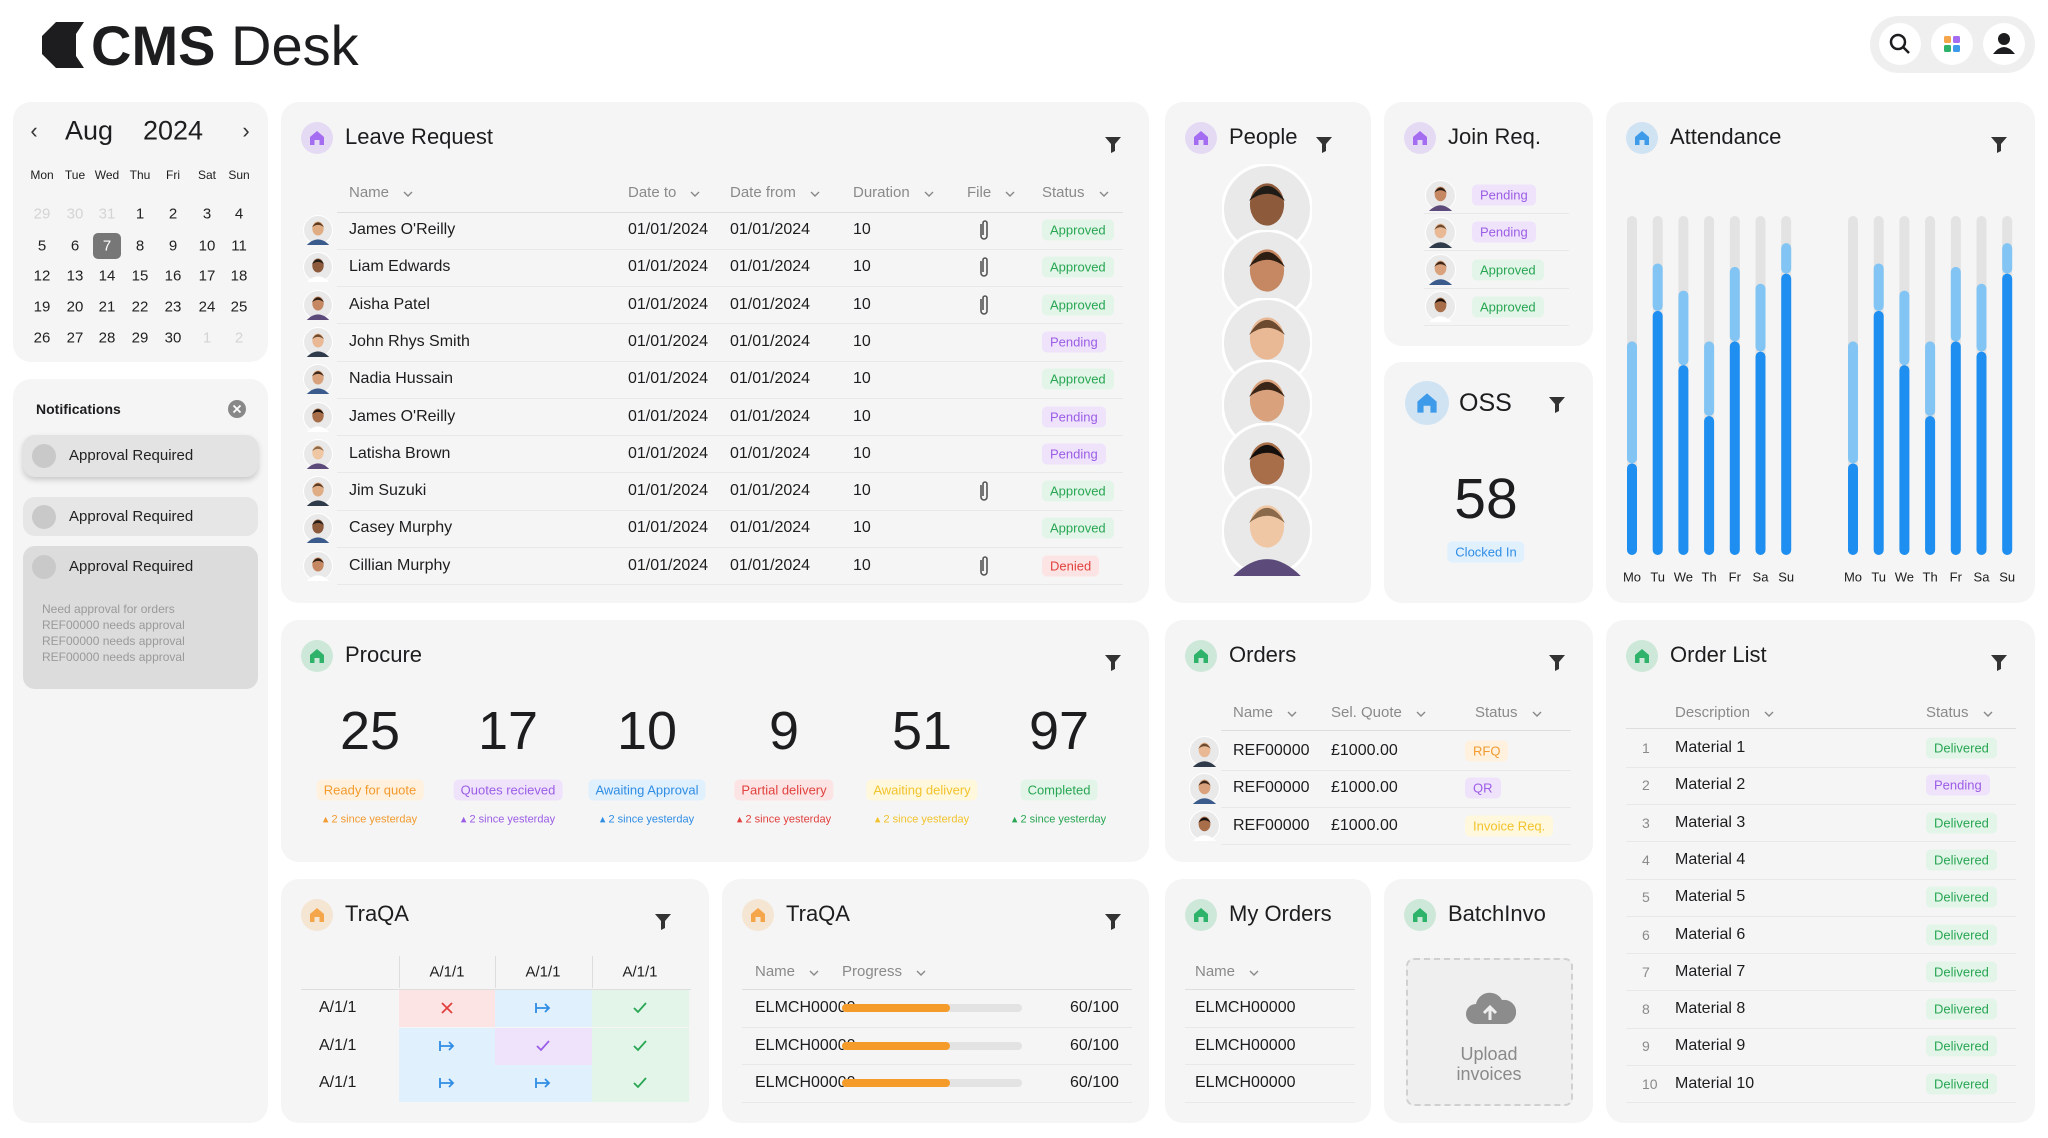  I want to click on avatar-hair, so click(1267, 452).